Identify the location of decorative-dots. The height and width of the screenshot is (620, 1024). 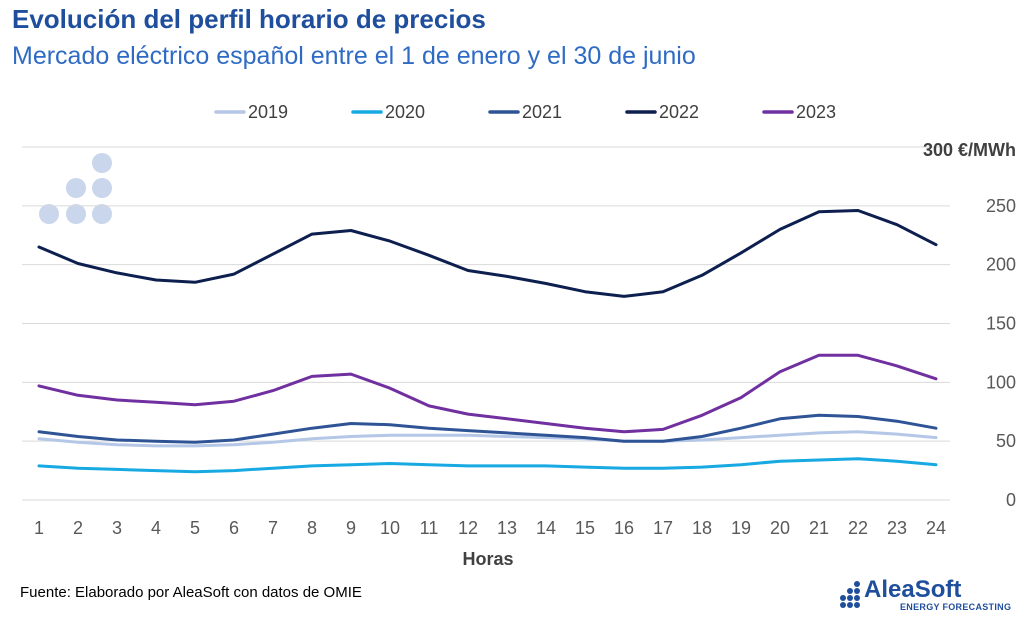
(75, 188).